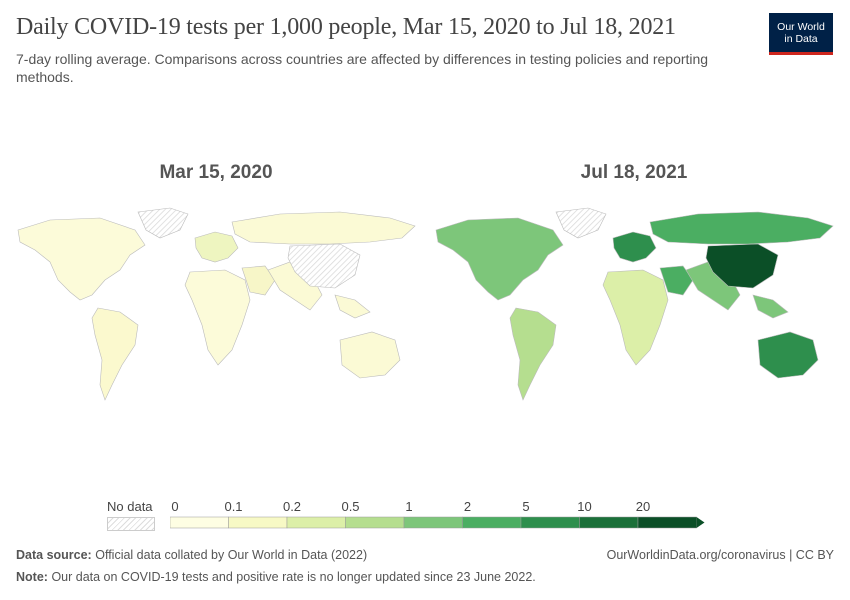  What do you see at coordinates (788, 355) in the screenshot?
I see `jul-2021-region-australia` at bounding box center [788, 355].